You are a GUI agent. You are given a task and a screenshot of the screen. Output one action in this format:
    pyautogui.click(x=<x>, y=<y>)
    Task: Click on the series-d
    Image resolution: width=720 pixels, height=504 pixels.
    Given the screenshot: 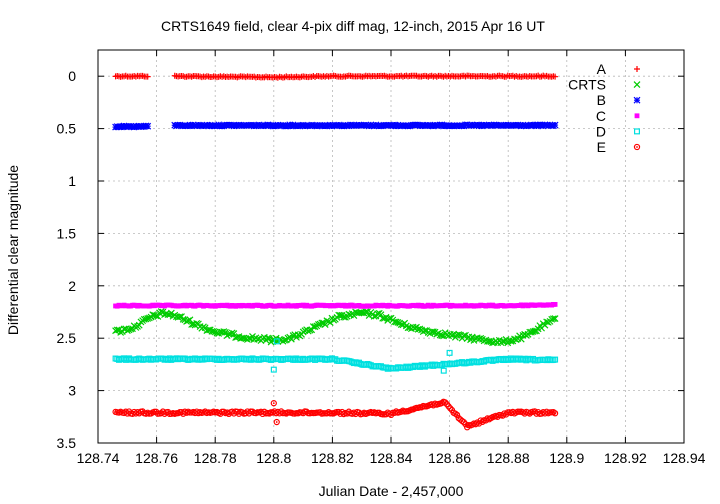 What is the action you would take?
    pyautogui.click(x=335, y=356)
    